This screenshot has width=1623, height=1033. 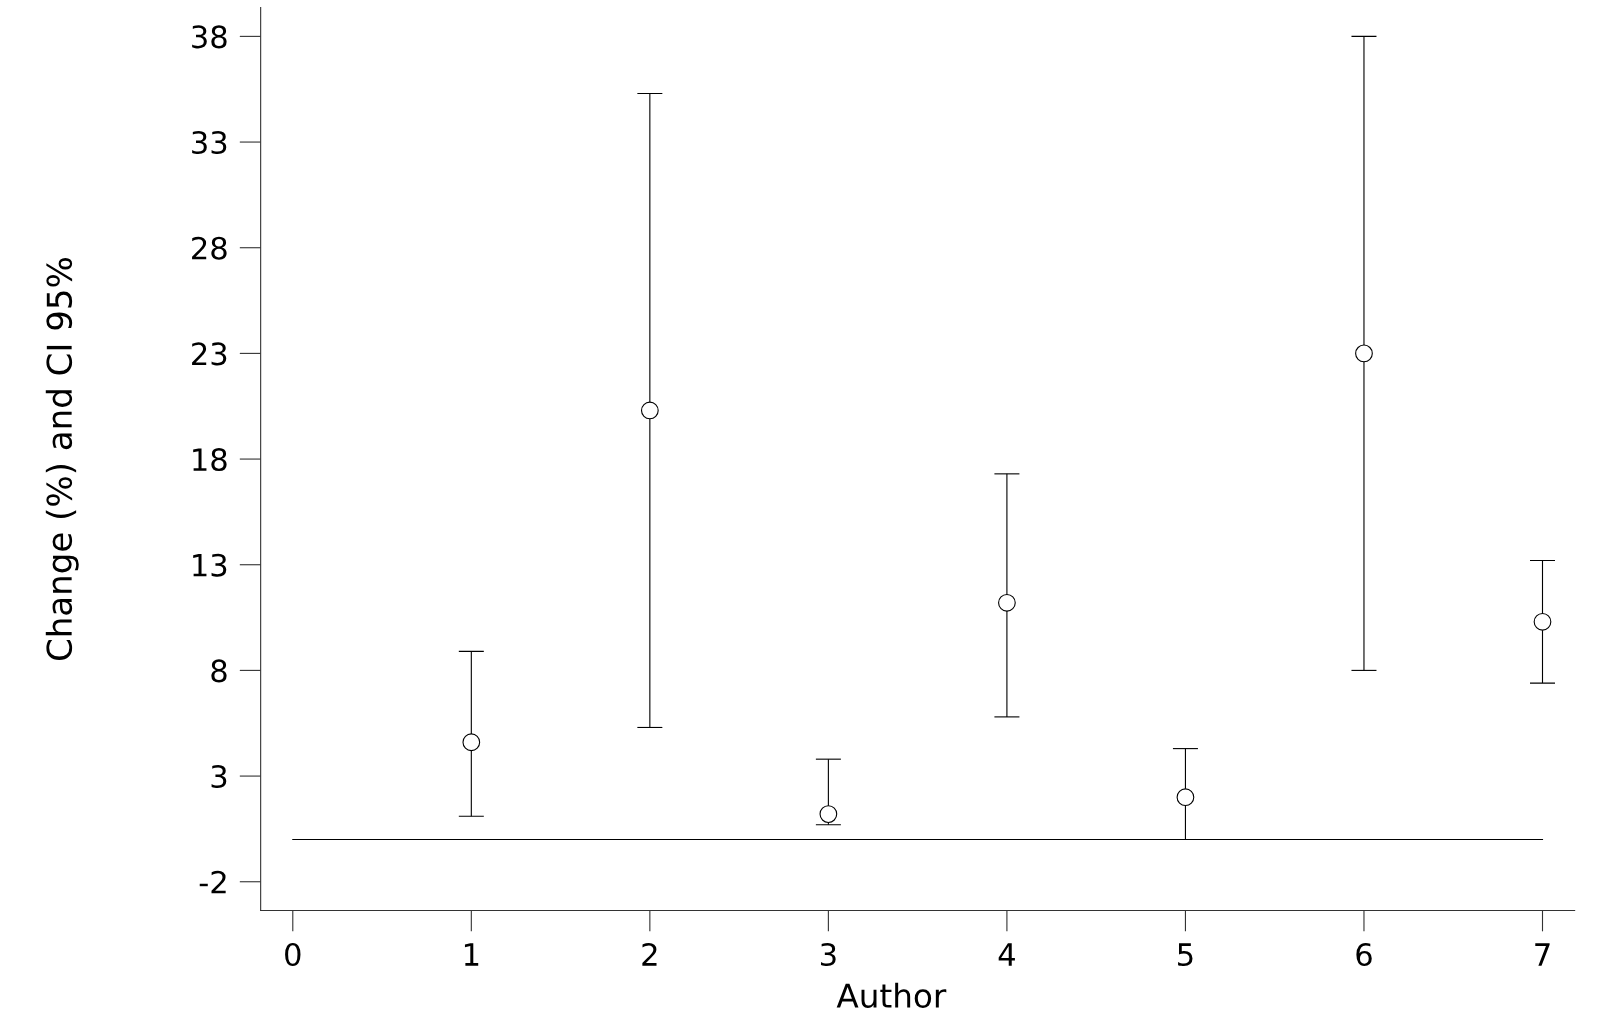 I want to click on x-tick-label: 5, so click(x=1185, y=955).